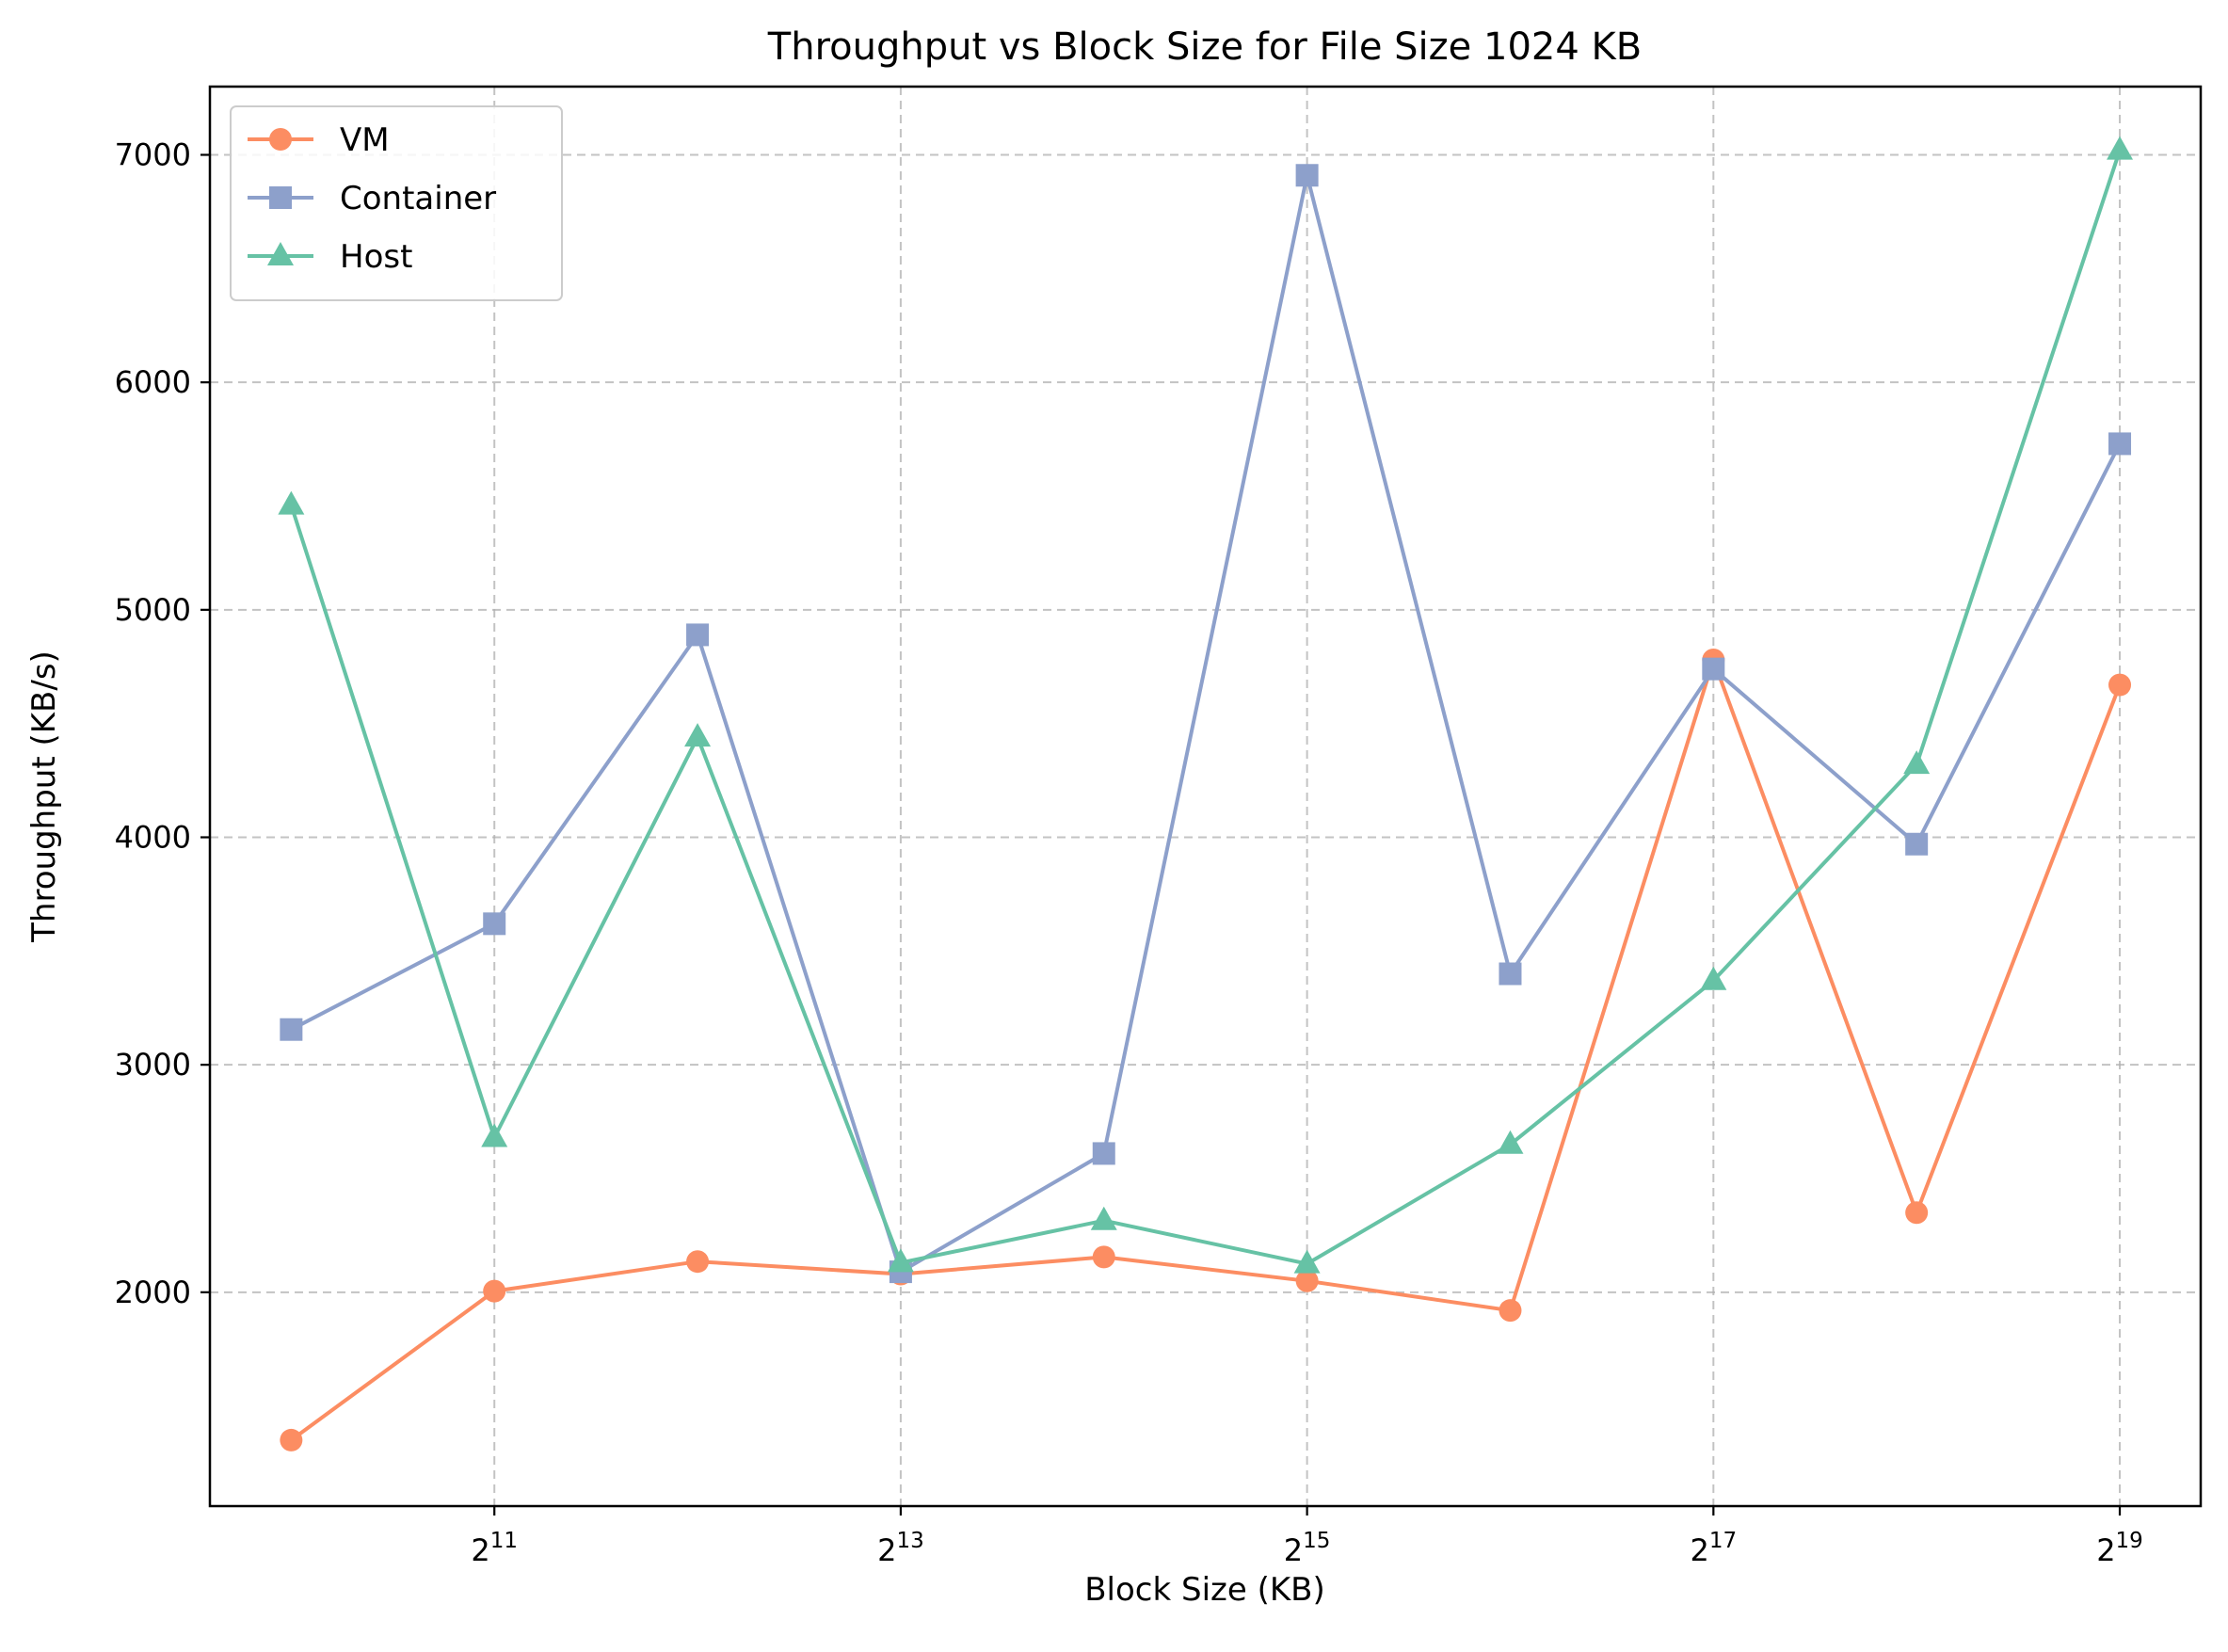  What do you see at coordinates (153, 838) in the screenshot?
I see `y-tick-label: 4000` at bounding box center [153, 838].